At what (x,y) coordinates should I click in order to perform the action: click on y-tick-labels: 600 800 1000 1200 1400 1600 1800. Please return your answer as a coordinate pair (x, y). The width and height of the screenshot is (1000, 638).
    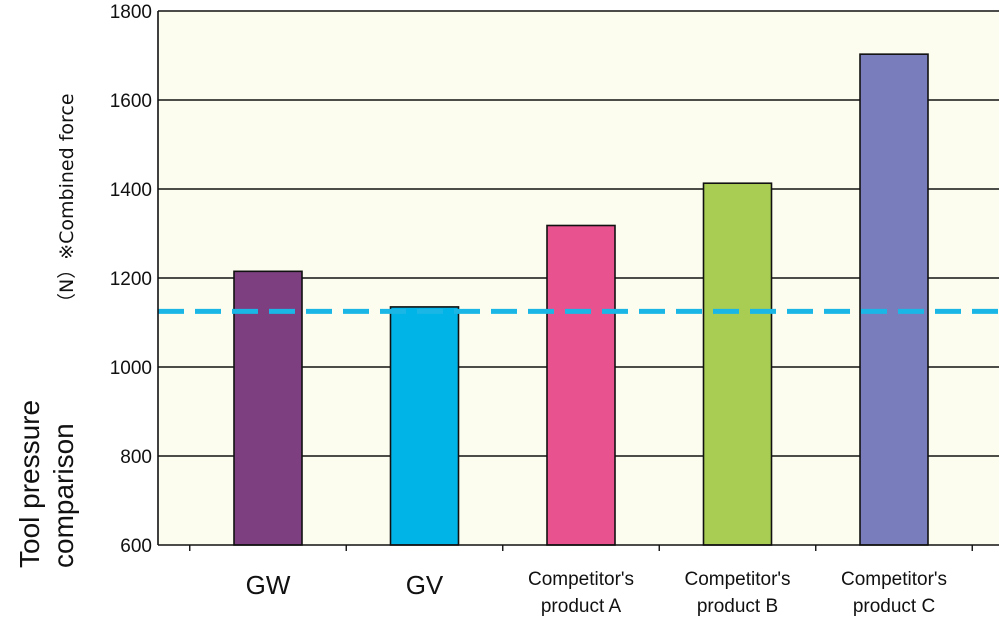
    Looking at the image, I should click on (131, 279).